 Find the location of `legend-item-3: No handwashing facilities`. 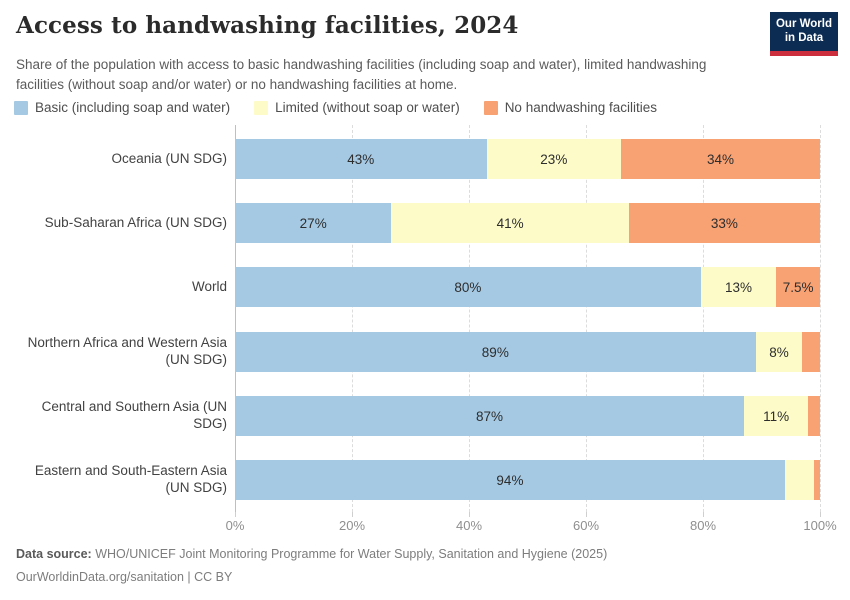

legend-item-3: No handwashing facilities is located at coordinates (570, 107).